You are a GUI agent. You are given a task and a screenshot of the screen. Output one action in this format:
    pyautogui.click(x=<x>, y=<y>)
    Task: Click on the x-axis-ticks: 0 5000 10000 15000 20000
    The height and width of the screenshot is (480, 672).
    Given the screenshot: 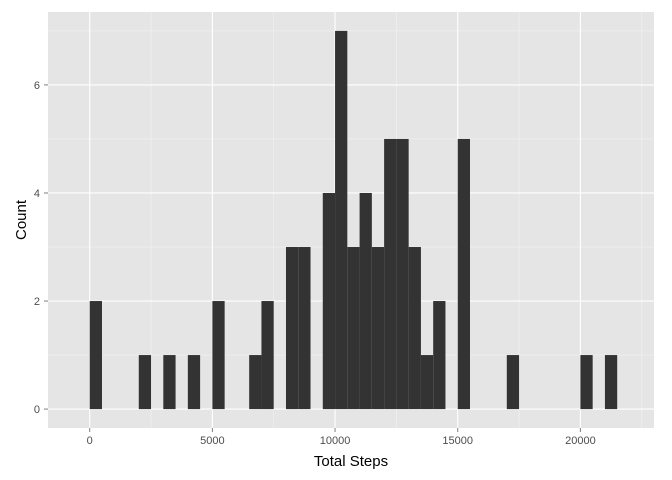 What is the action you would take?
    pyautogui.click(x=341, y=437)
    